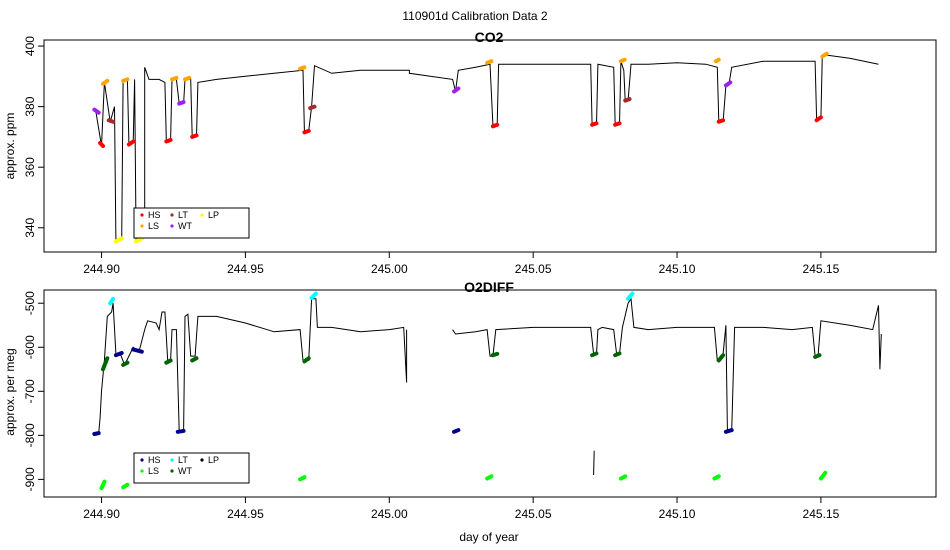 This screenshot has height=550, width=950. What do you see at coordinates (821, 269) in the screenshot?
I see `co2-x-tick-label: 245.15` at bounding box center [821, 269].